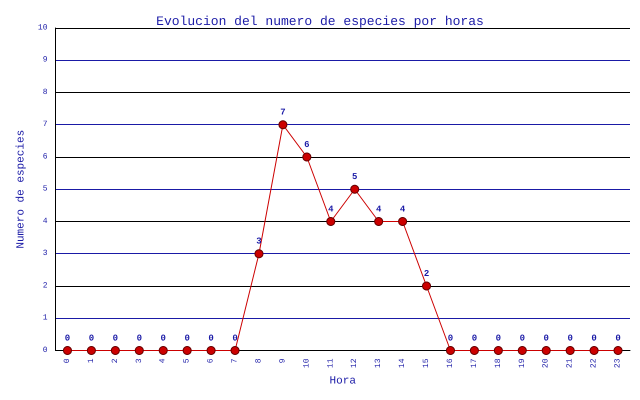 The image size is (640, 400). Describe the element at coordinates (450, 363) in the screenshot. I see `x-tick-label: 16` at that location.